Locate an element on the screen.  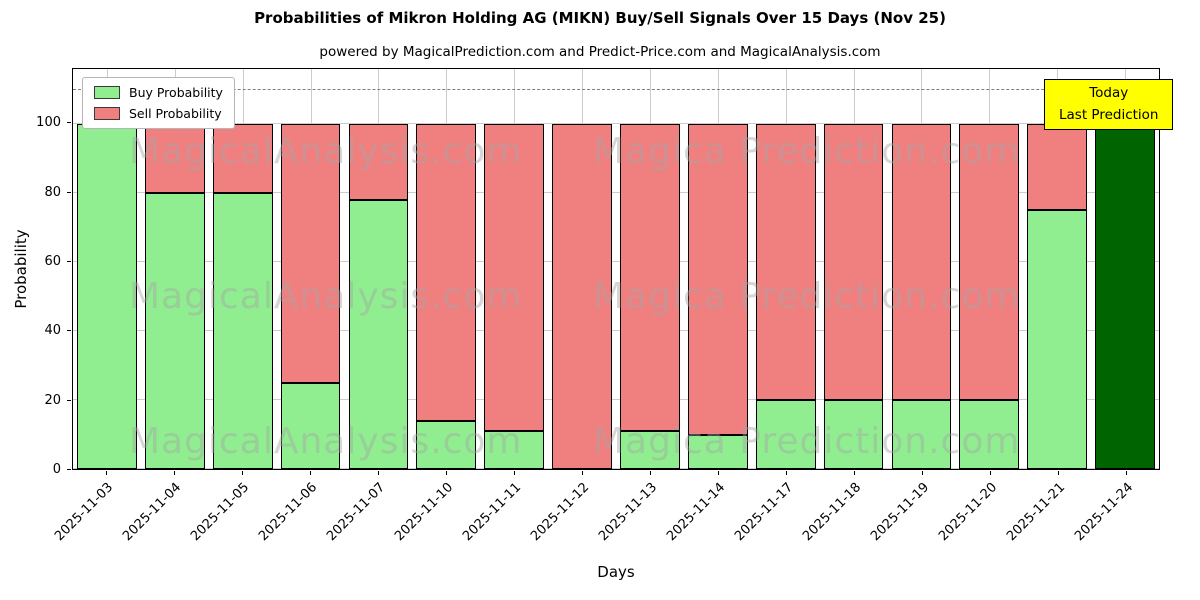
y-tick-label: 100 is located at coordinates (48, 123).